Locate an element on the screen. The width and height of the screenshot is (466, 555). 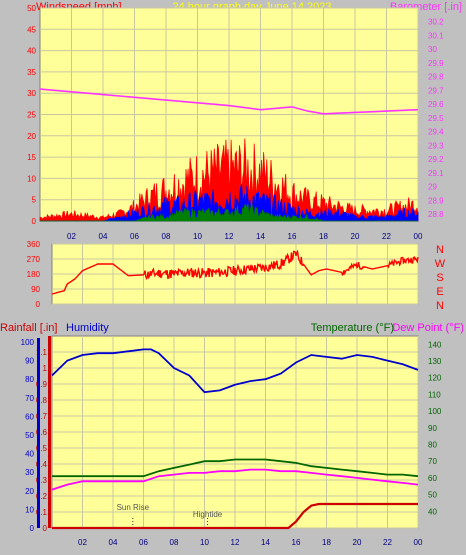
rain-tick-label: 0.5 is located at coordinates (42, 448).